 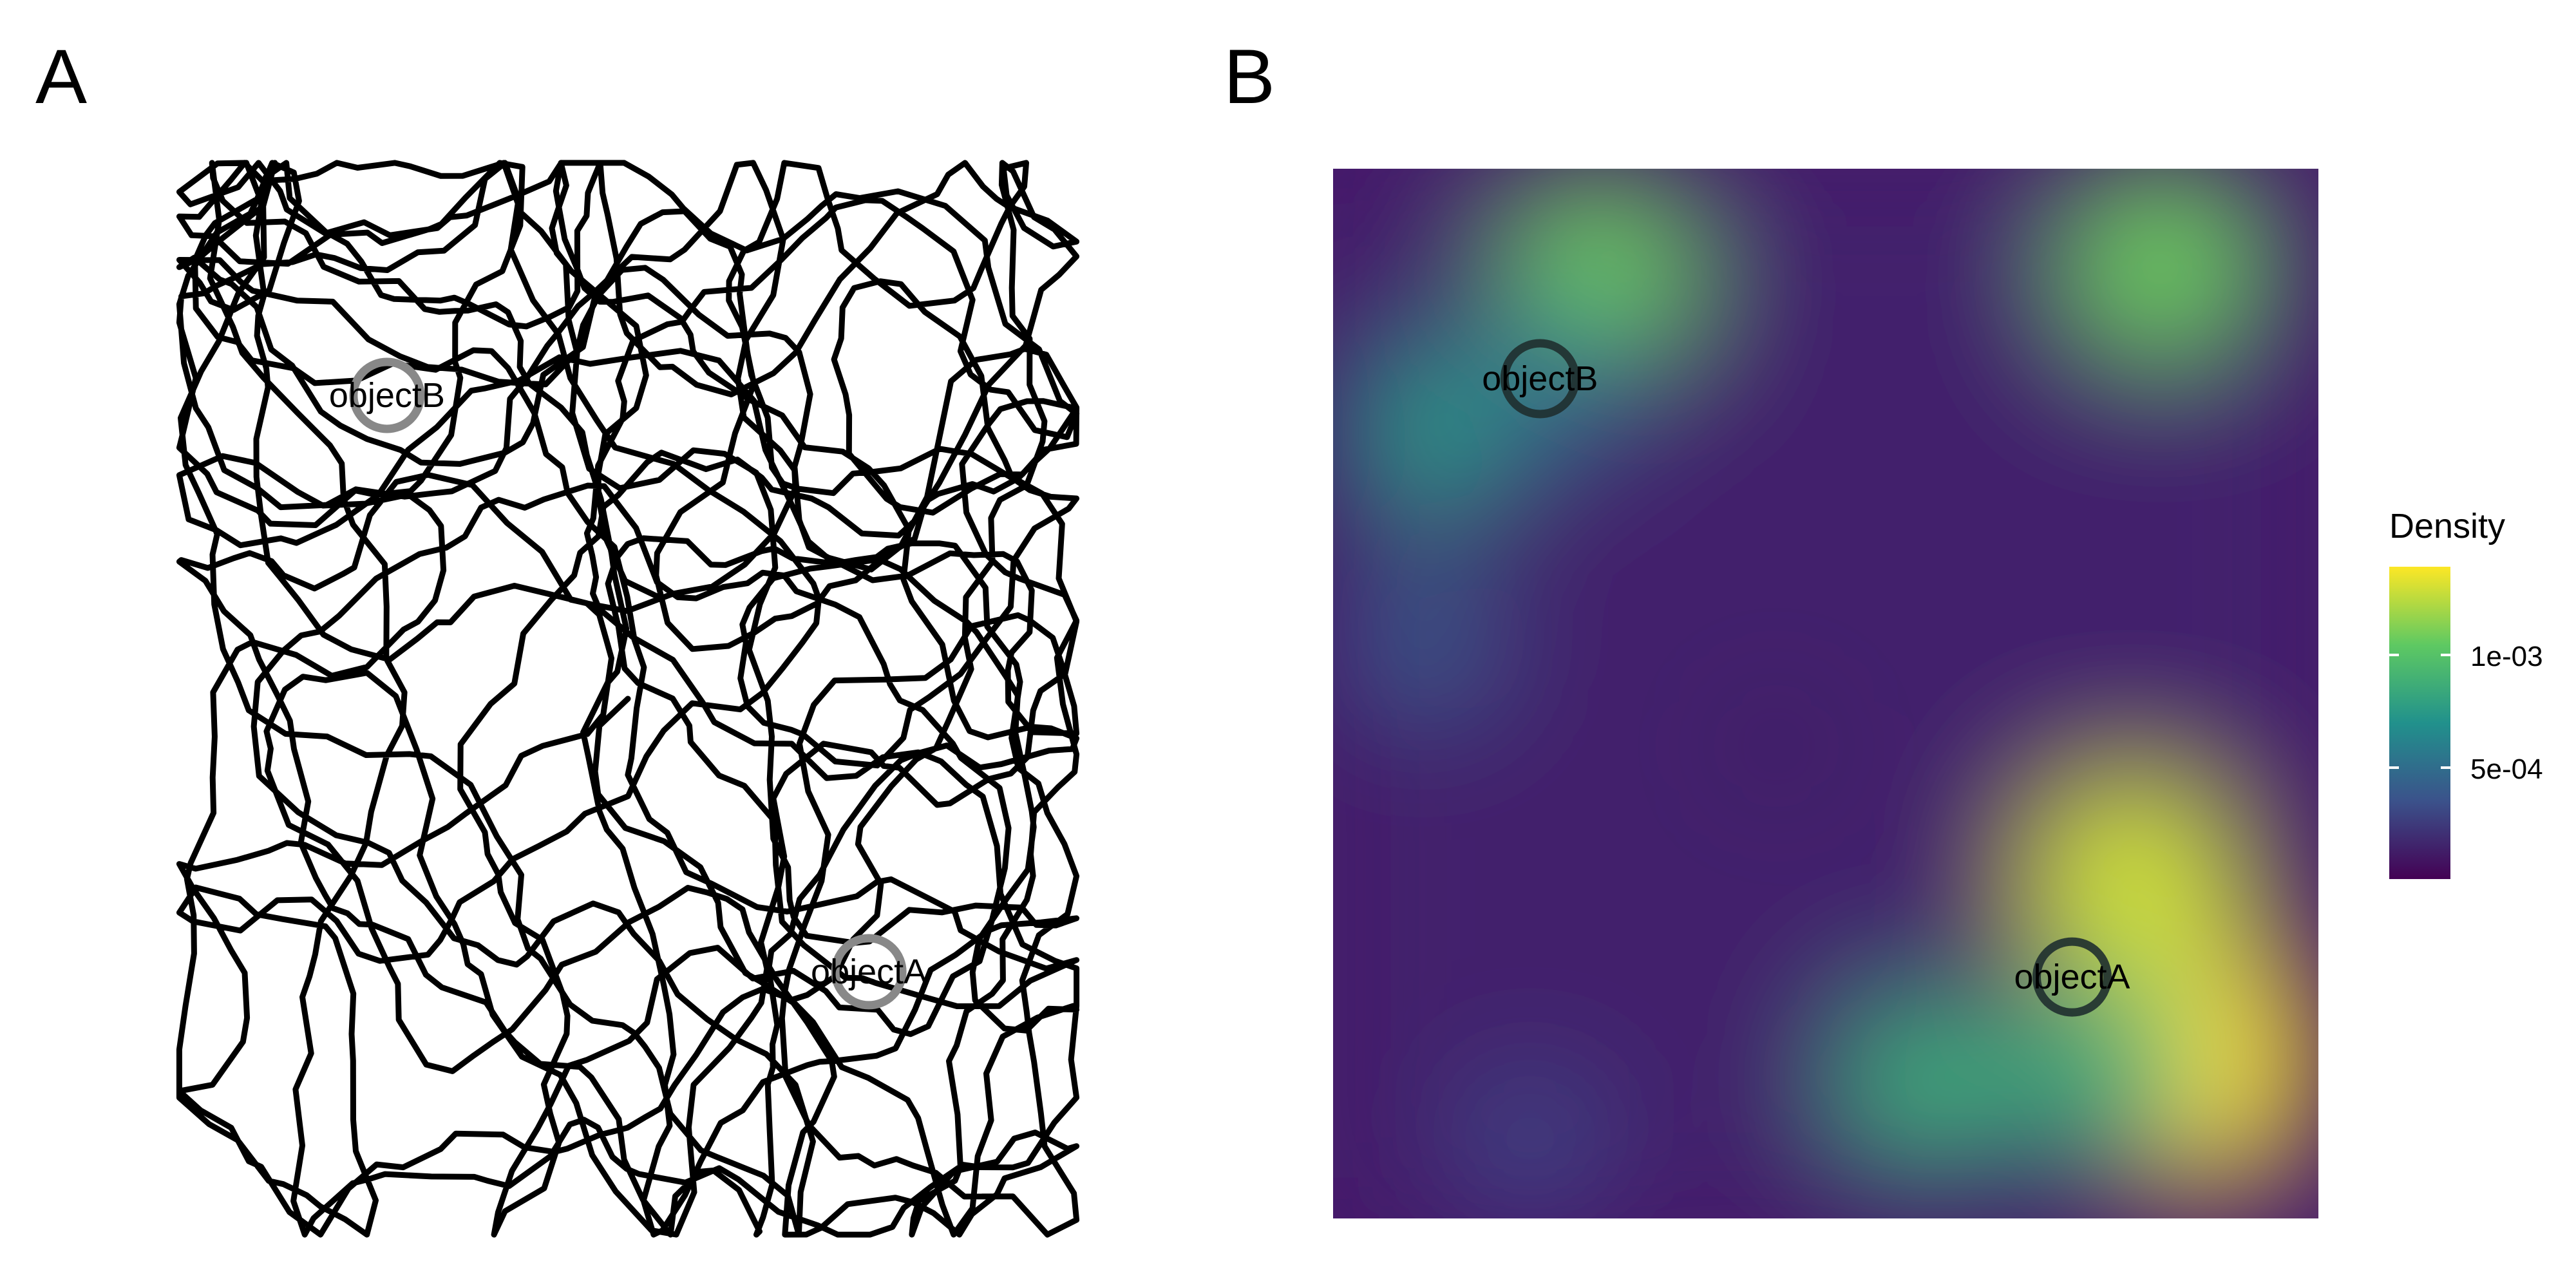 What do you see at coordinates (2419, 723) in the screenshot?
I see `legend-colorbar` at bounding box center [2419, 723].